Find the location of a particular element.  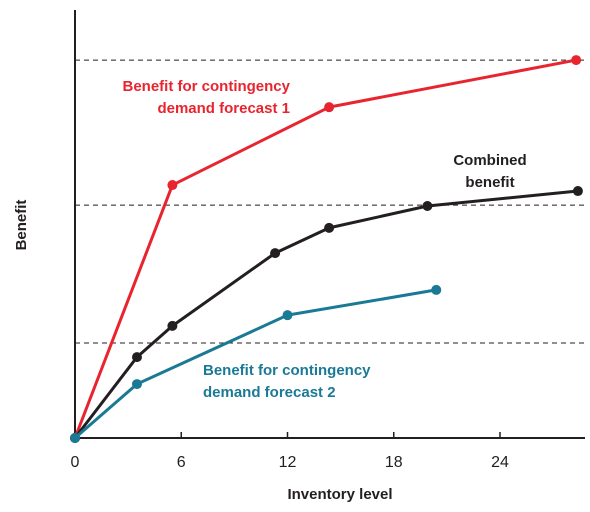

x-axis-label: Inventory level is located at coordinates (339, 494).